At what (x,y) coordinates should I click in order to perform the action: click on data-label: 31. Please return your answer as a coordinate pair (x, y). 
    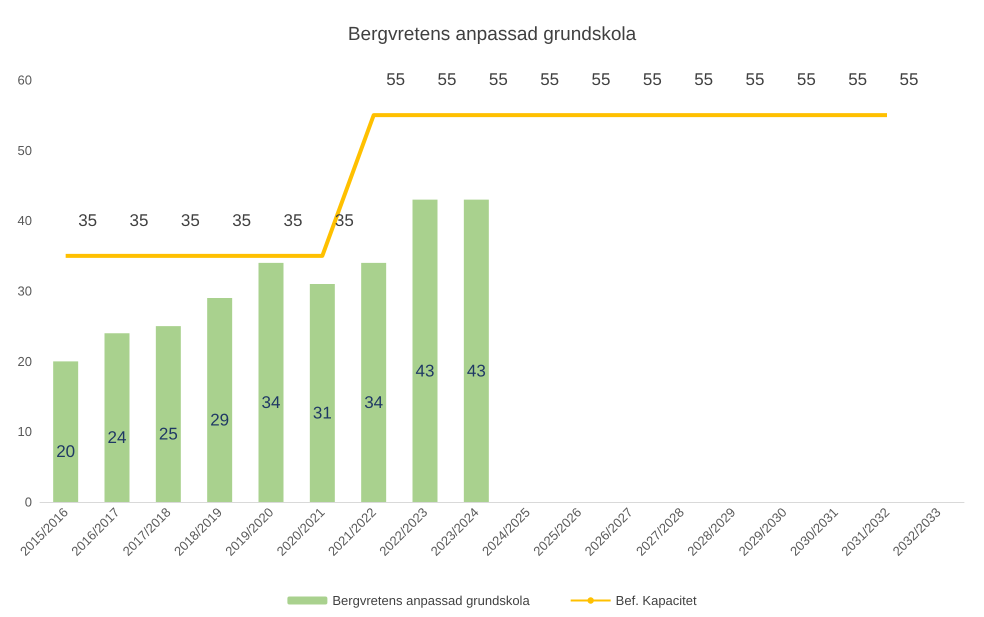
    Looking at the image, I should click on (322, 412).